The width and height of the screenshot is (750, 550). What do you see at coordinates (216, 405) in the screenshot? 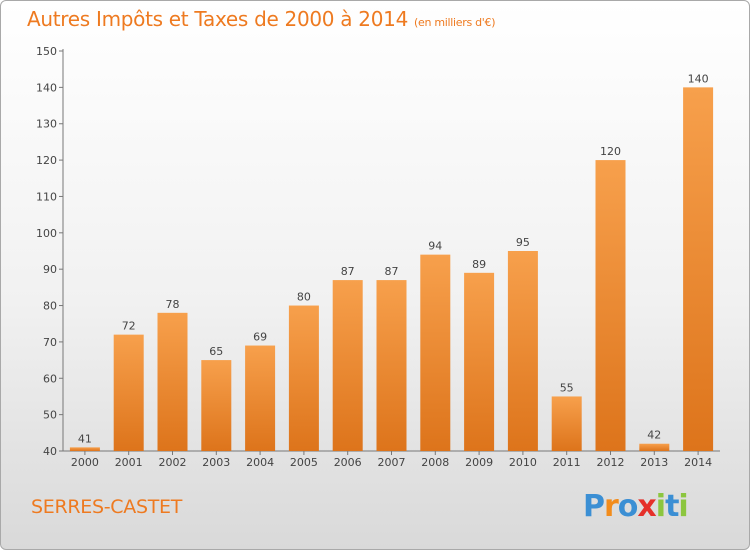
I see `bar-2003` at bounding box center [216, 405].